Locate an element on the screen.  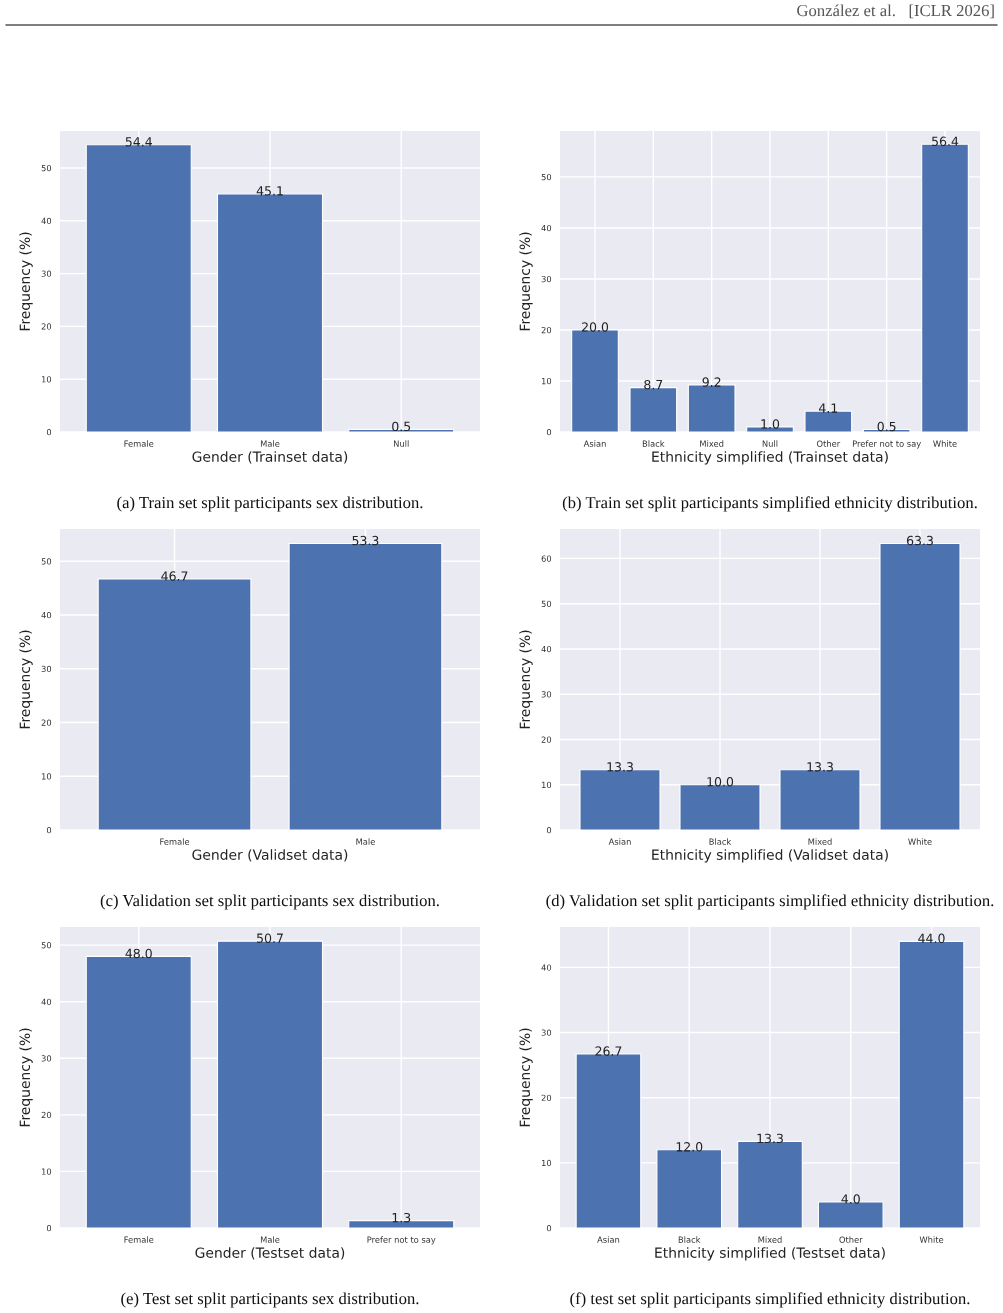
x-axis-title: Ethnicity simplified (Testset data) is located at coordinates (770, 1254).